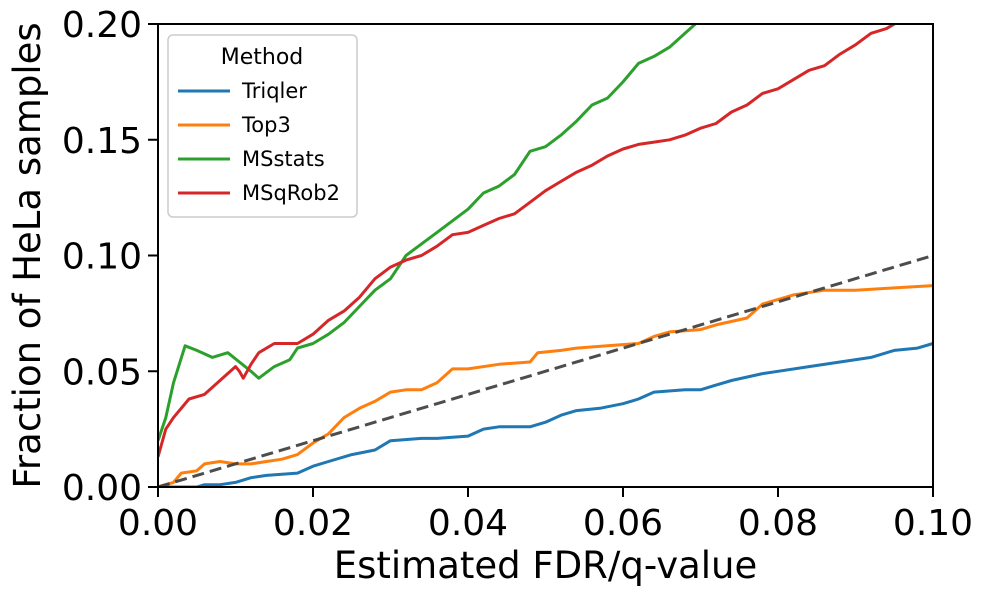 This screenshot has width=986, height=595. I want to click on y-axis-label: Fraction of HeLa samples, so click(27, 255).